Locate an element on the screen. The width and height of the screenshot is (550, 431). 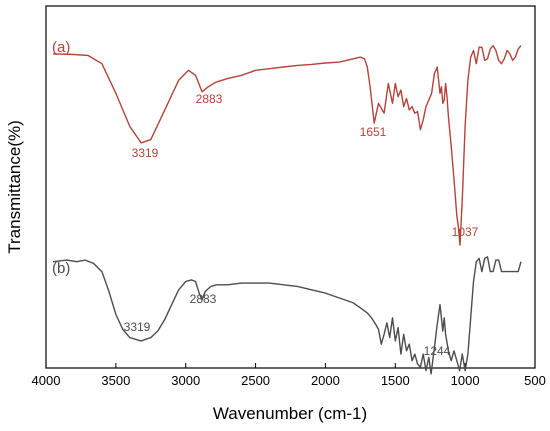
peak-label-a-2883: 2883 is located at coordinates (209, 99).